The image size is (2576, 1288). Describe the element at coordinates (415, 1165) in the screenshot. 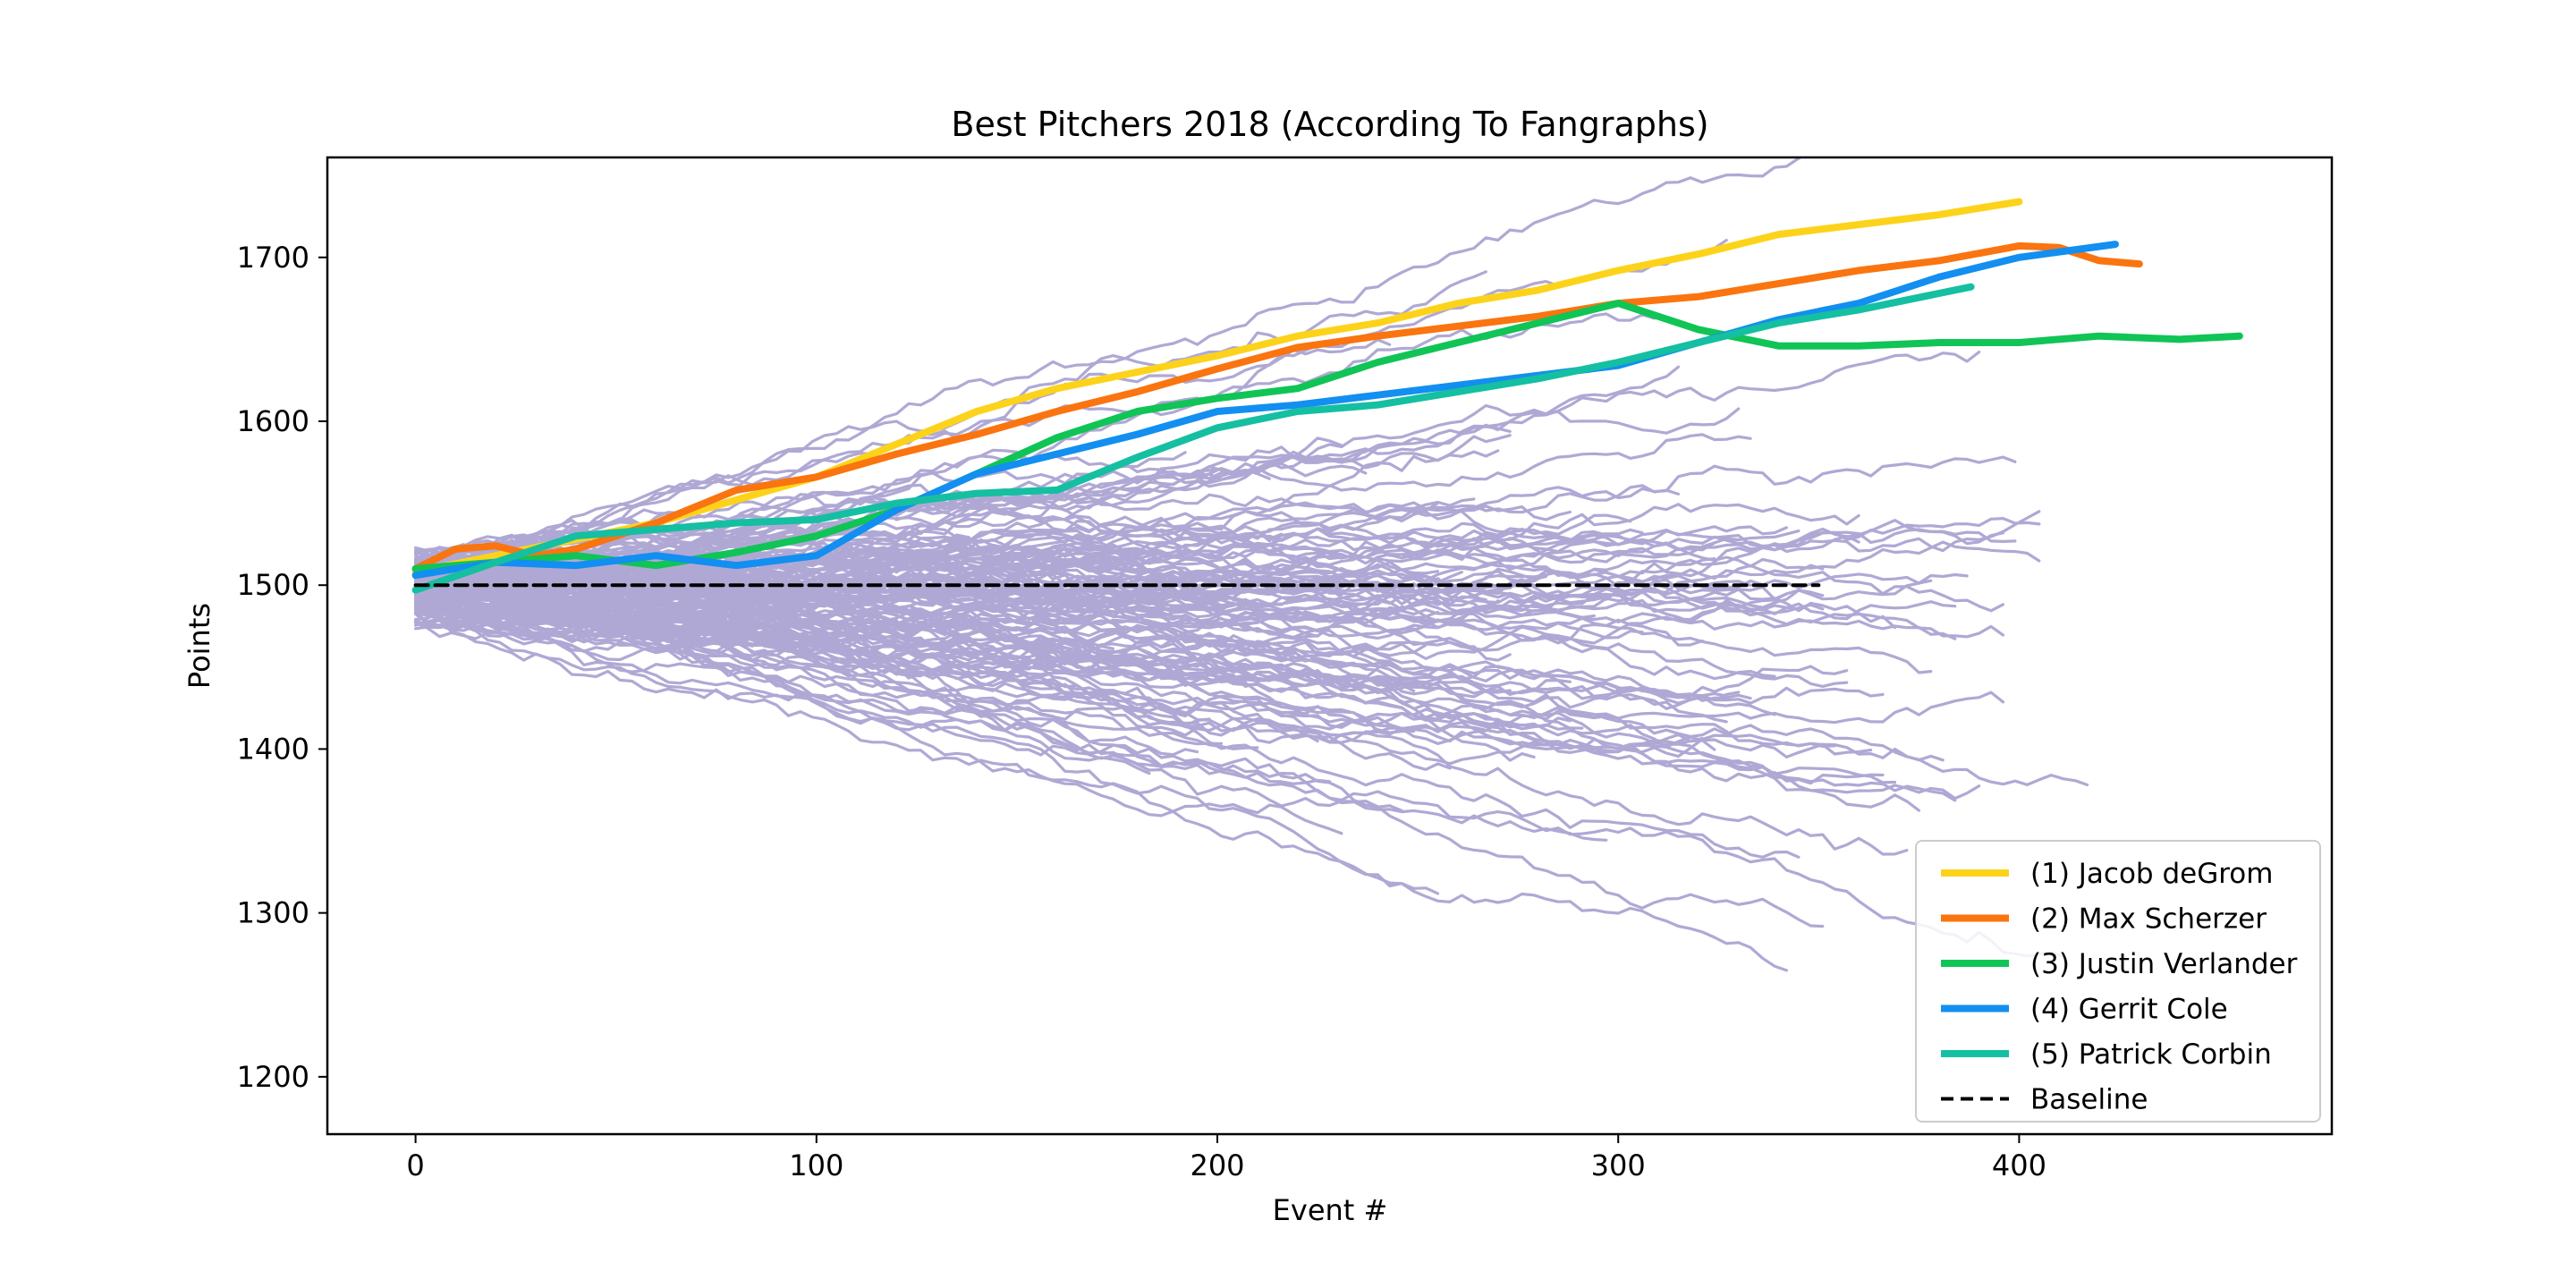

I see `x-tick-label: 0` at that location.